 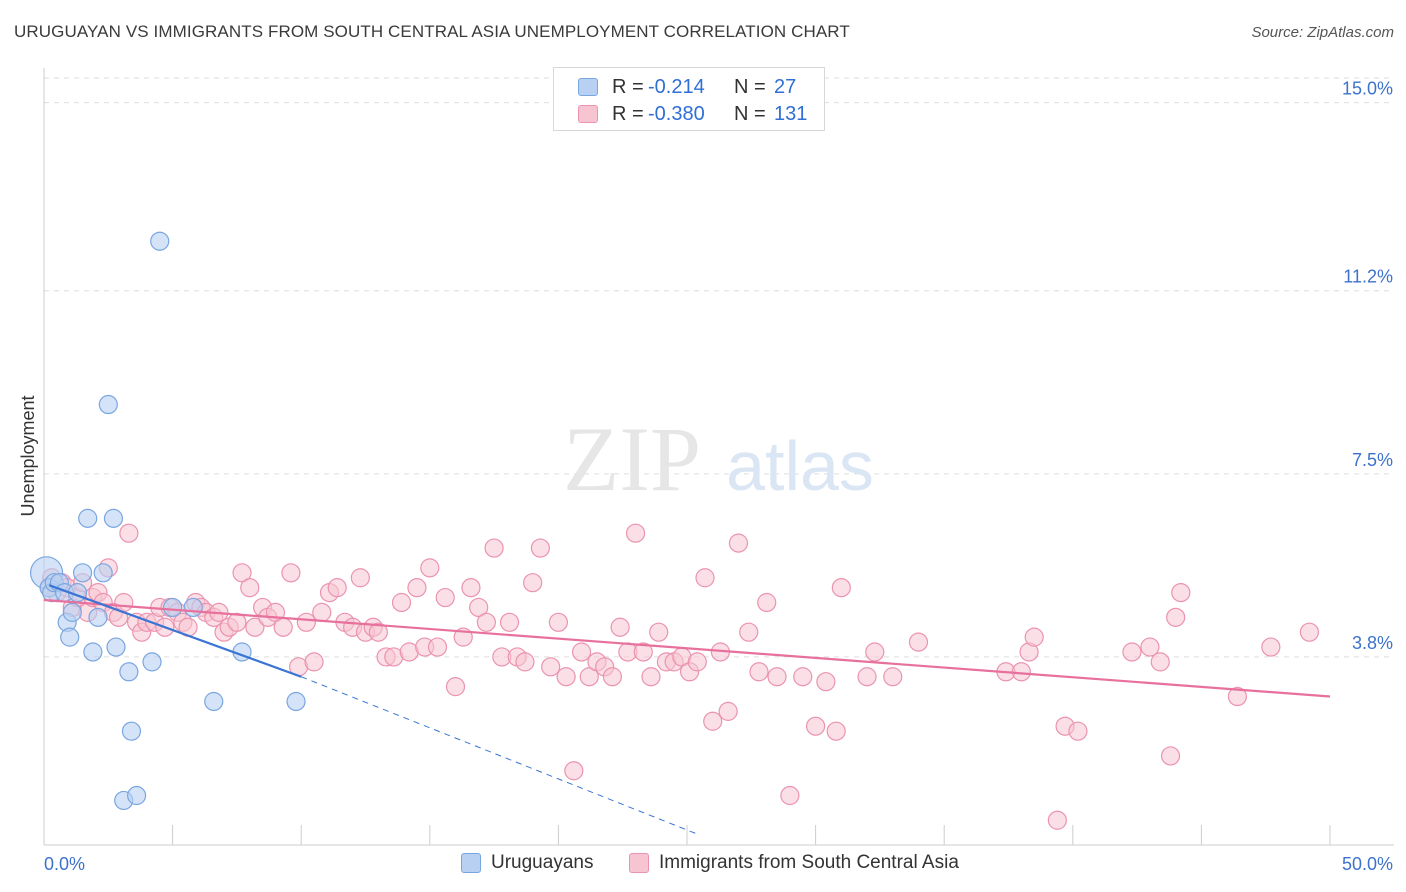 What do you see at coordinates (175, 631) in the screenshot?
I see `trendline-uruguayans` at bounding box center [175, 631].